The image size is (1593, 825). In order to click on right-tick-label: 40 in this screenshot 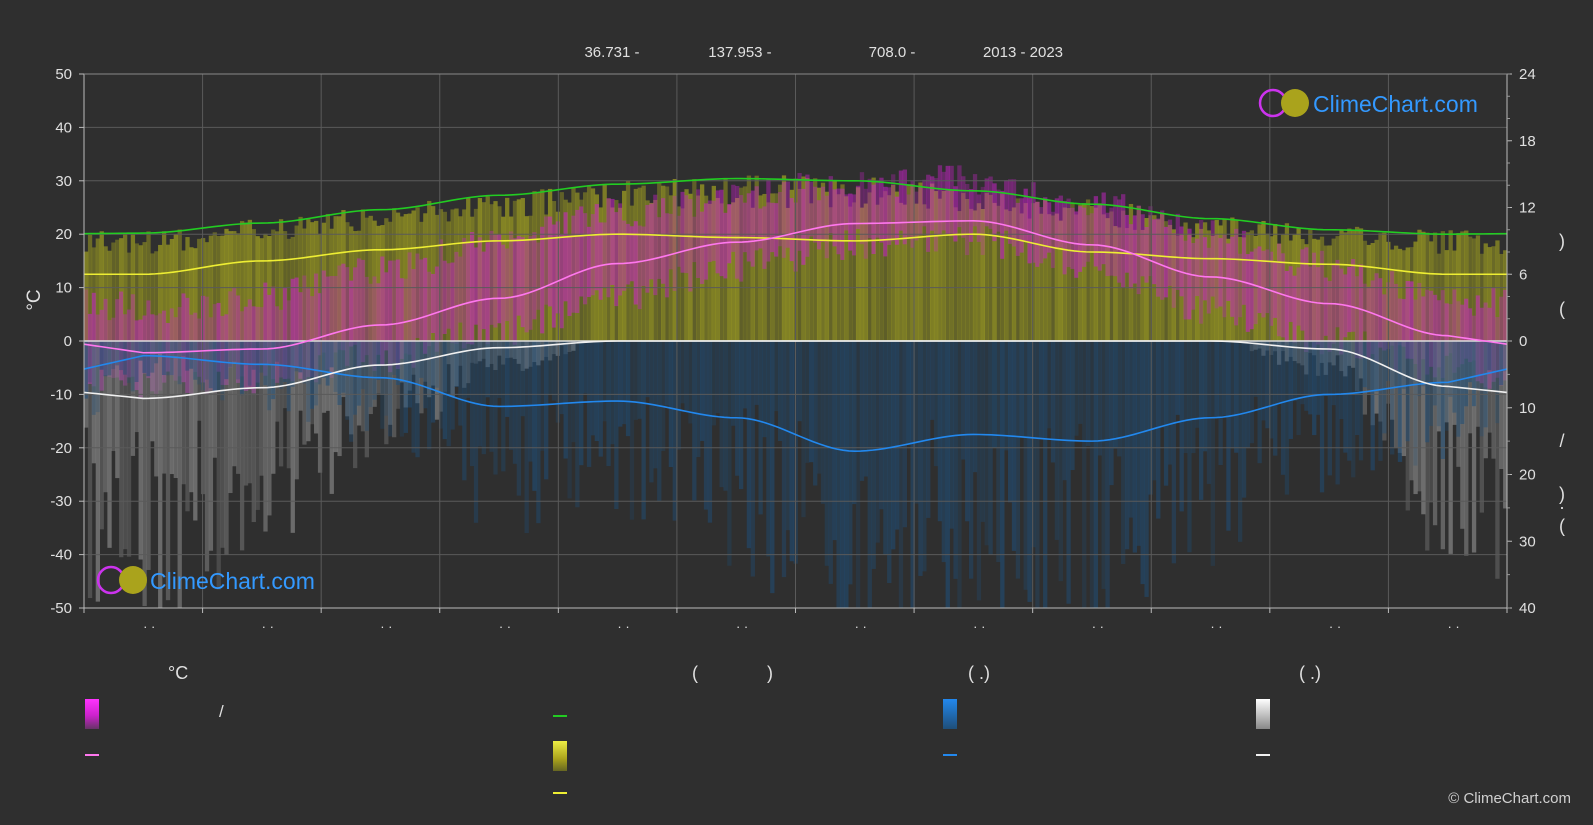, I will do `click(1527, 608)`.